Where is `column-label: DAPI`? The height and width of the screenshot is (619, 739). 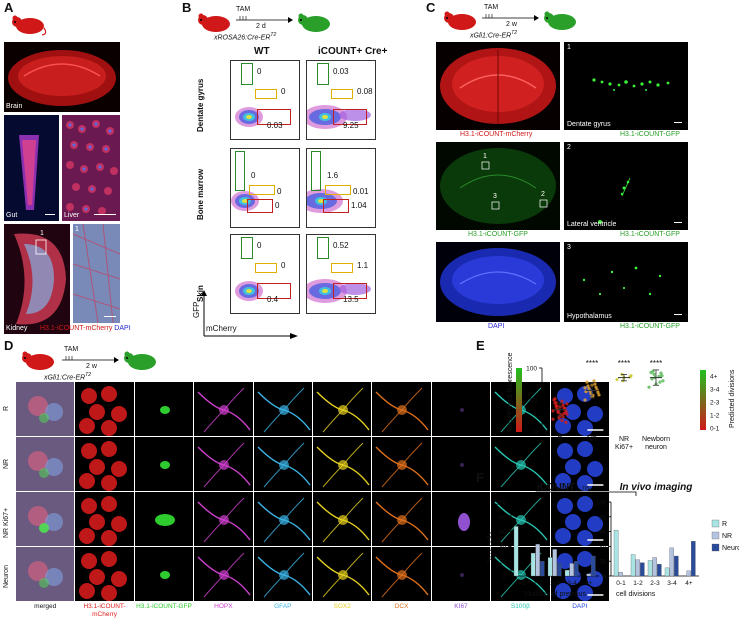 column-label: DAPI is located at coordinates (580, 606).